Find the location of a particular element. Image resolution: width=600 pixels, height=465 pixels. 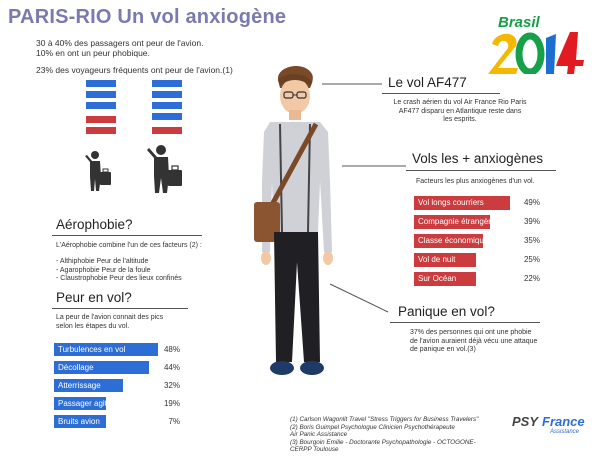

af477-text-line: les esprits. is located at coordinates (460, 120).